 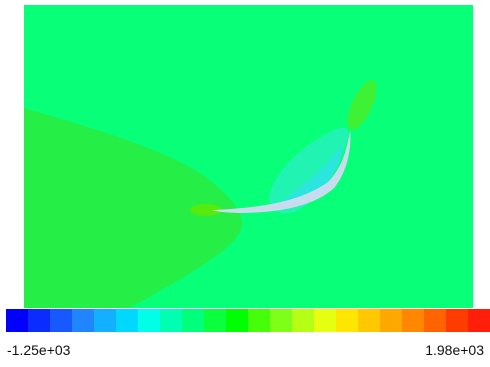 What do you see at coordinates (362, 105) in the screenshot?
I see `tip-region` at bounding box center [362, 105].